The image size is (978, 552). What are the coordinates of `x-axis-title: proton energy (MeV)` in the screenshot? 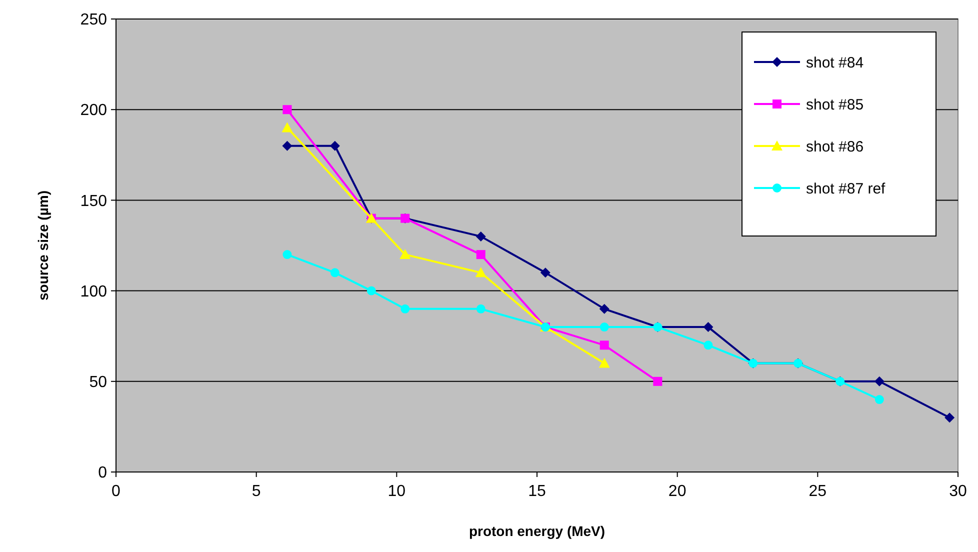 It's located at (537, 531).